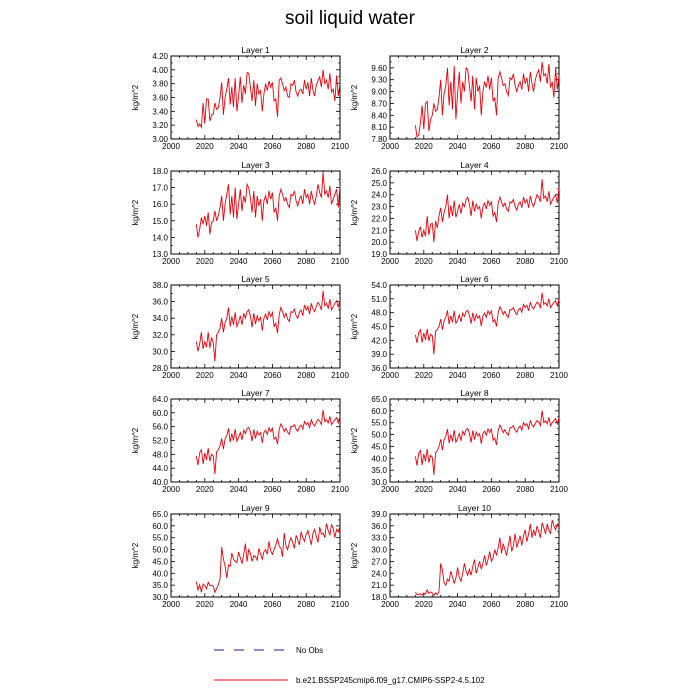 The image size is (700, 700). Describe the element at coordinates (160, 56) in the screenshot. I see `y-tick-label: 4.20` at that location.